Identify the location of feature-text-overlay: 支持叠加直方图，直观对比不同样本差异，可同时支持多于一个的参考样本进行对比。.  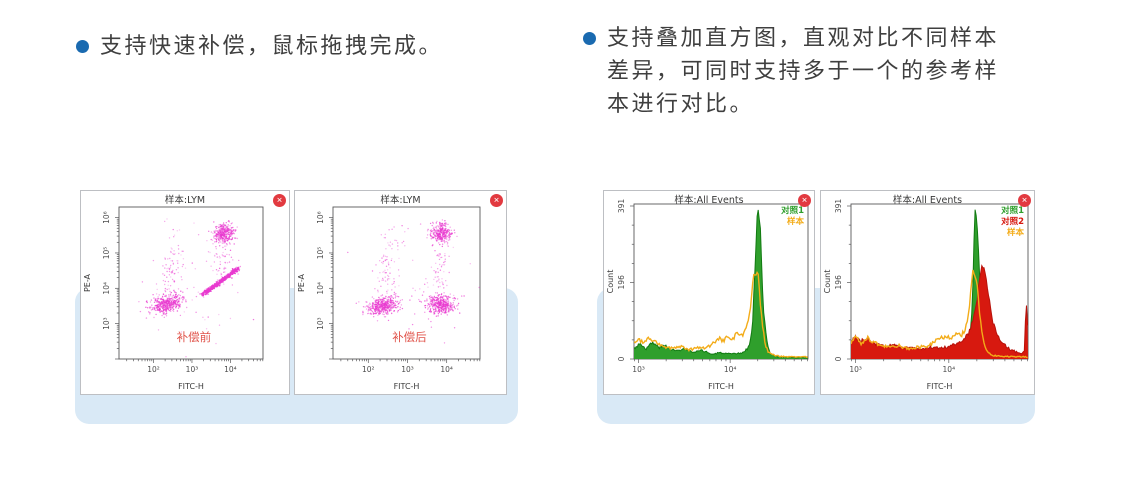
(795, 71).